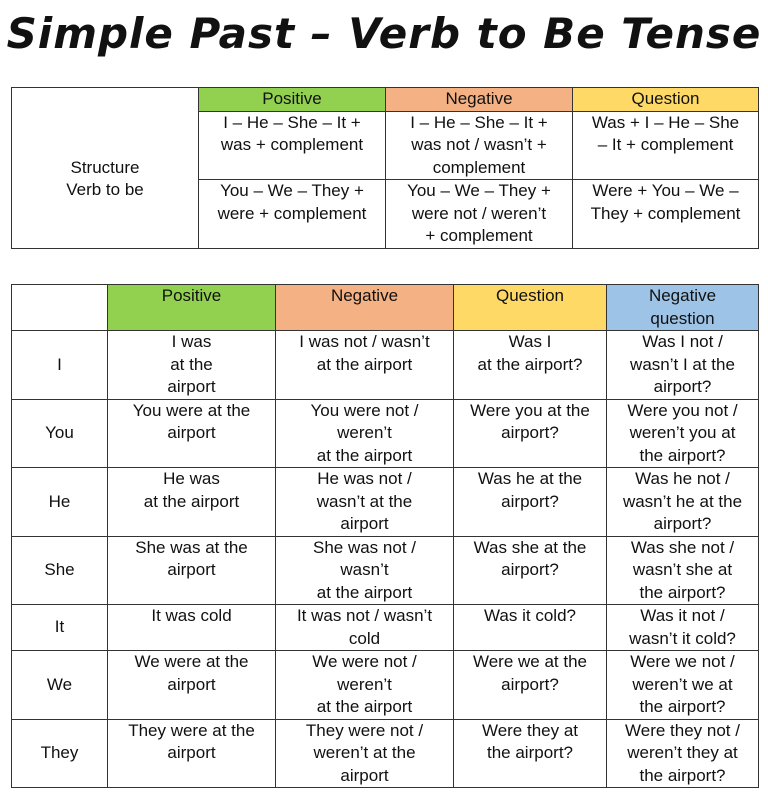  I want to click on negative-cell: We were not / weren’t at the airport, so click(364, 685).